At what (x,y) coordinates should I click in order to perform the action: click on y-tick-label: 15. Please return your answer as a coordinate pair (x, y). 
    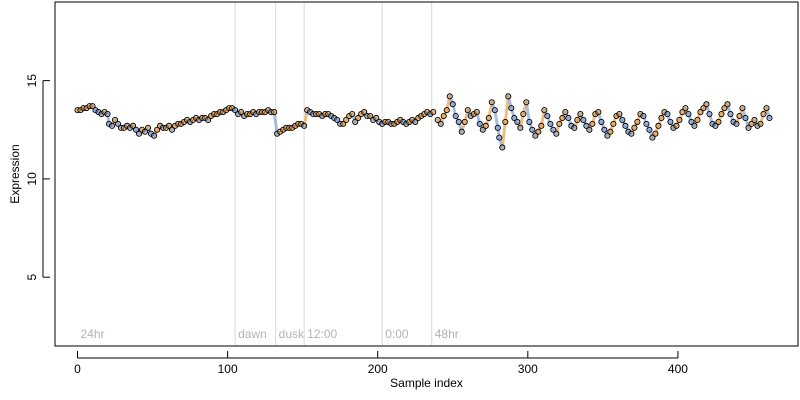
    Looking at the image, I should click on (32, 81).